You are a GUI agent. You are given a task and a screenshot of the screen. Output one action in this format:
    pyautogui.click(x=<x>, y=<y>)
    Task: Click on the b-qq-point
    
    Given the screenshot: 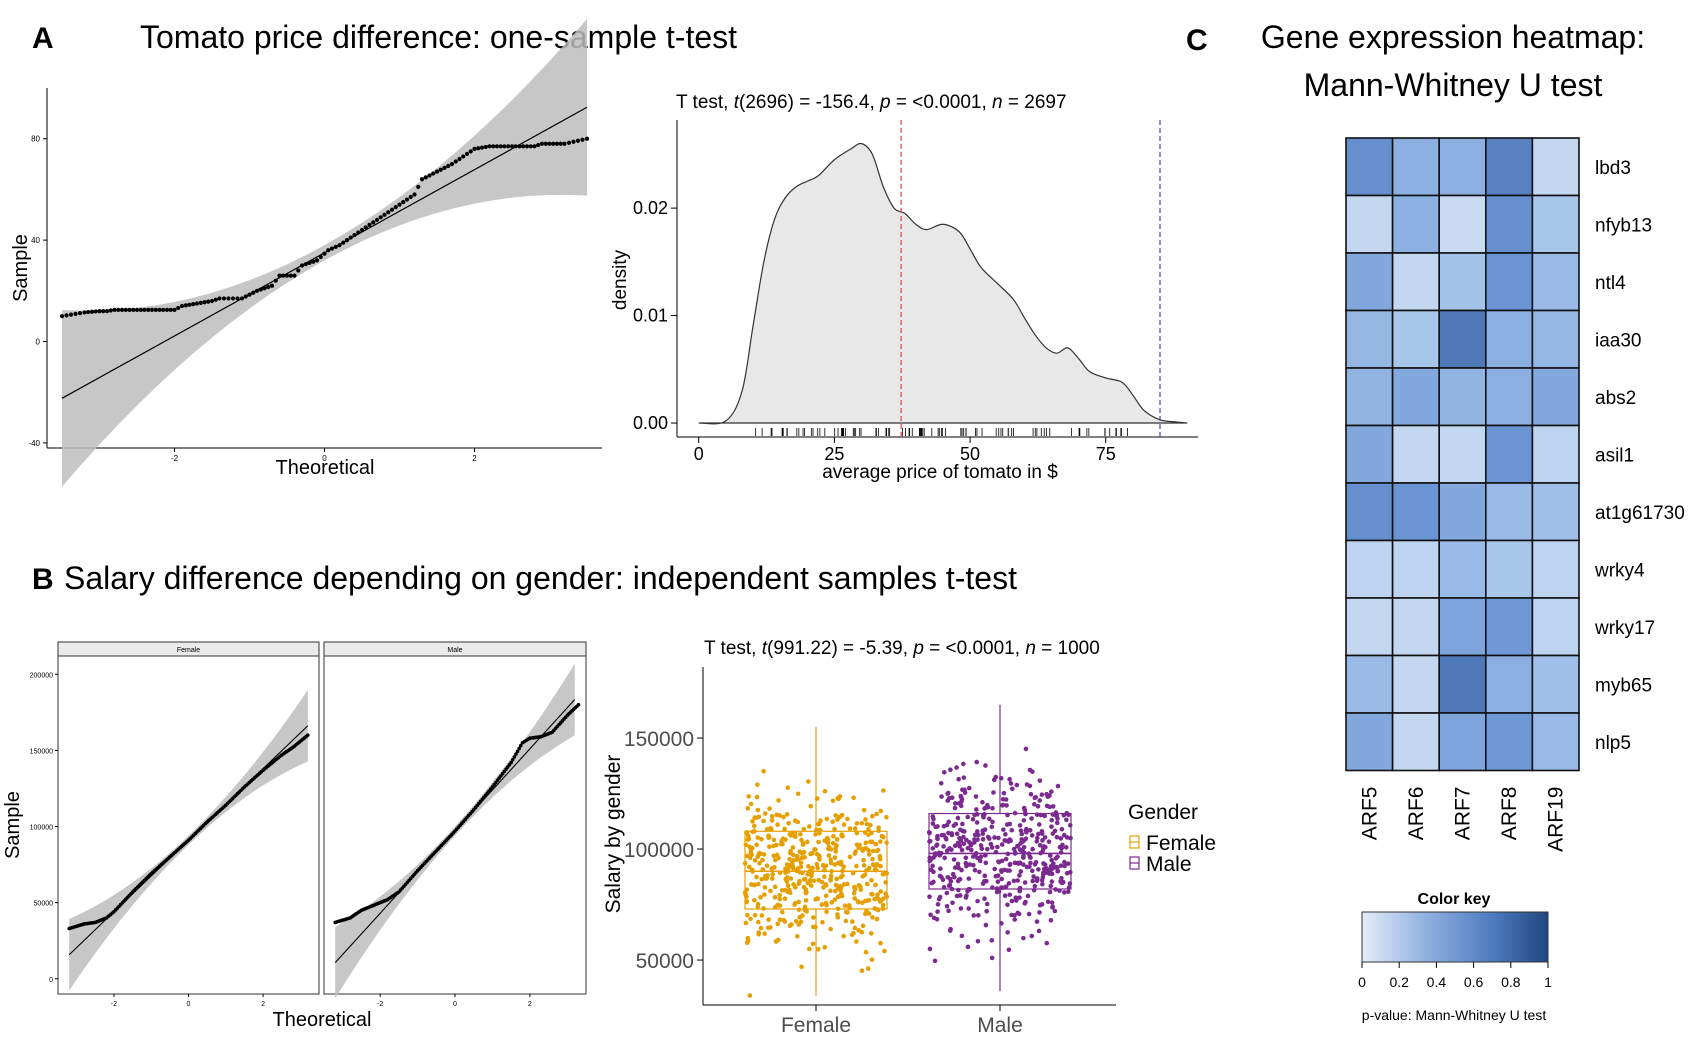 What is the action you would take?
    pyautogui.click(x=578, y=704)
    